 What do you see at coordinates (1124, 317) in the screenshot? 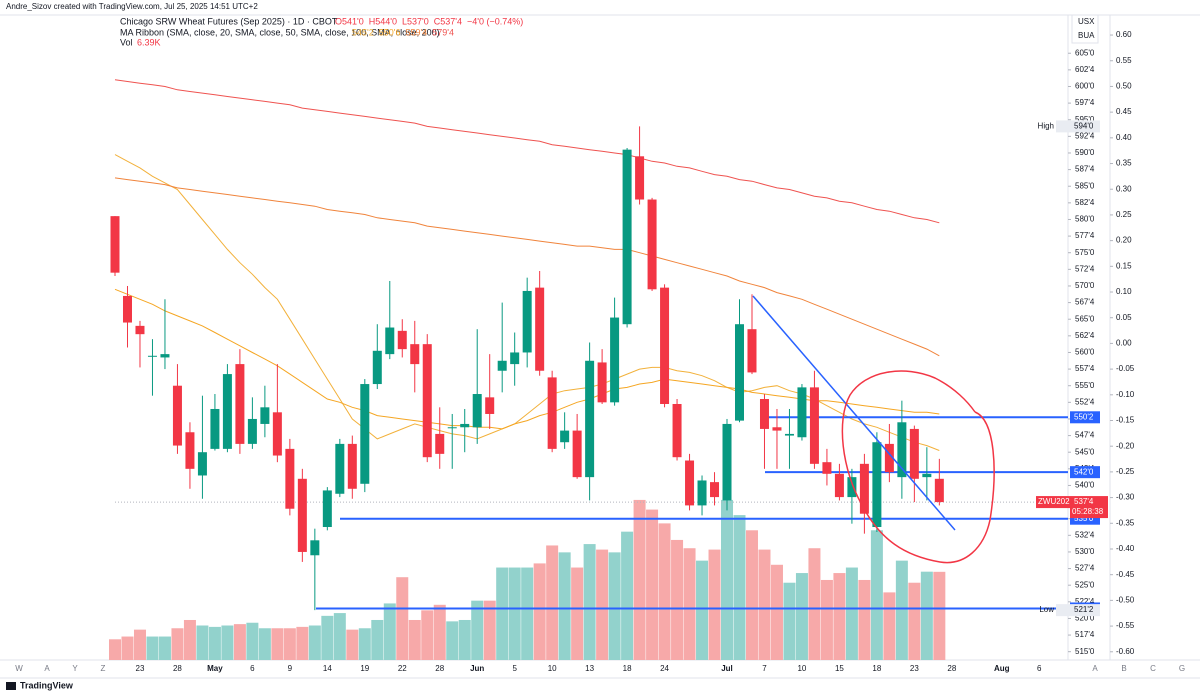
I see `y2-tick-label: 0.05` at bounding box center [1124, 317].